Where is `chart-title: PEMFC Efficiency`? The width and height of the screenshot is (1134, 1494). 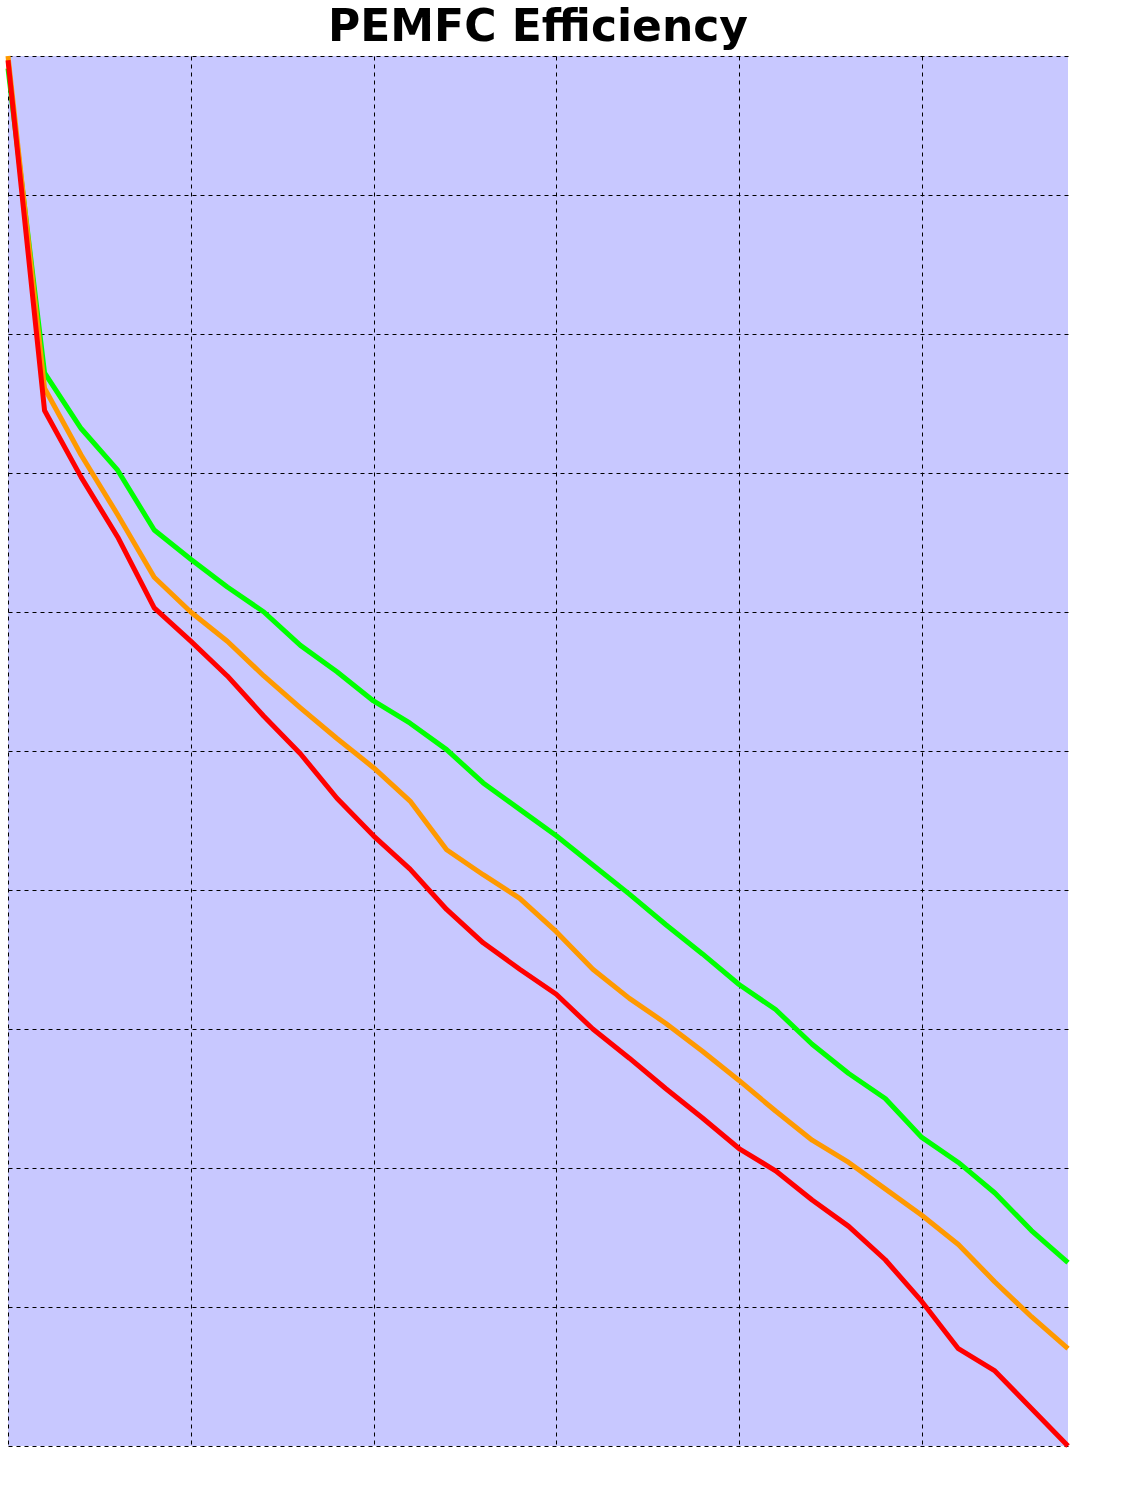 chart-title: PEMFC Efficiency is located at coordinates (538, 25).